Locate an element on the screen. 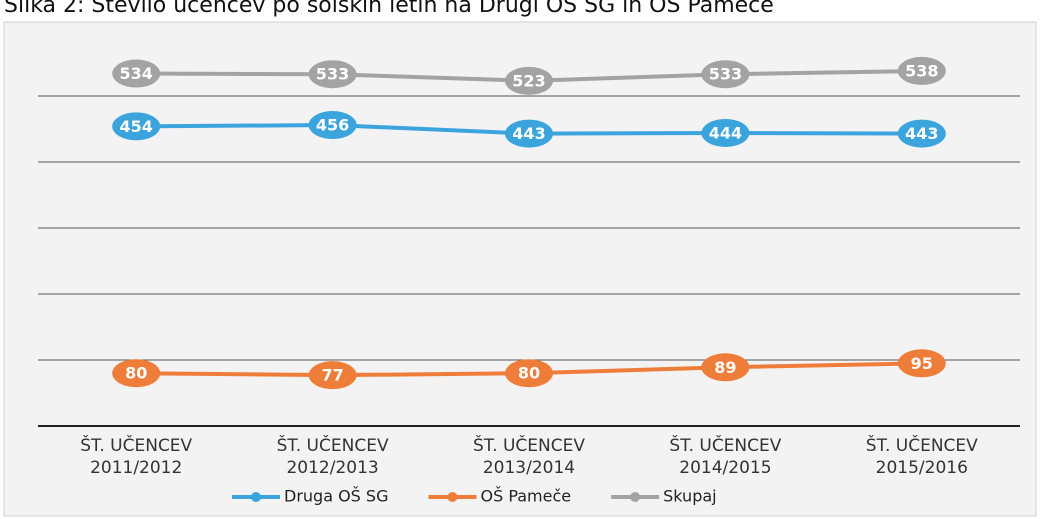  x-tick-label: 2014/2015 is located at coordinates (725, 468).